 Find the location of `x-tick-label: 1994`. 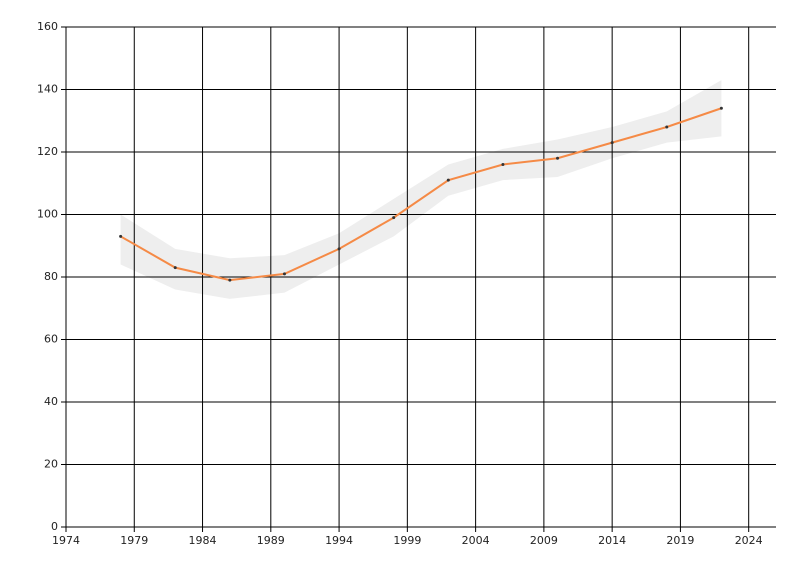

x-tick-label: 1994 is located at coordinates (339, 540).